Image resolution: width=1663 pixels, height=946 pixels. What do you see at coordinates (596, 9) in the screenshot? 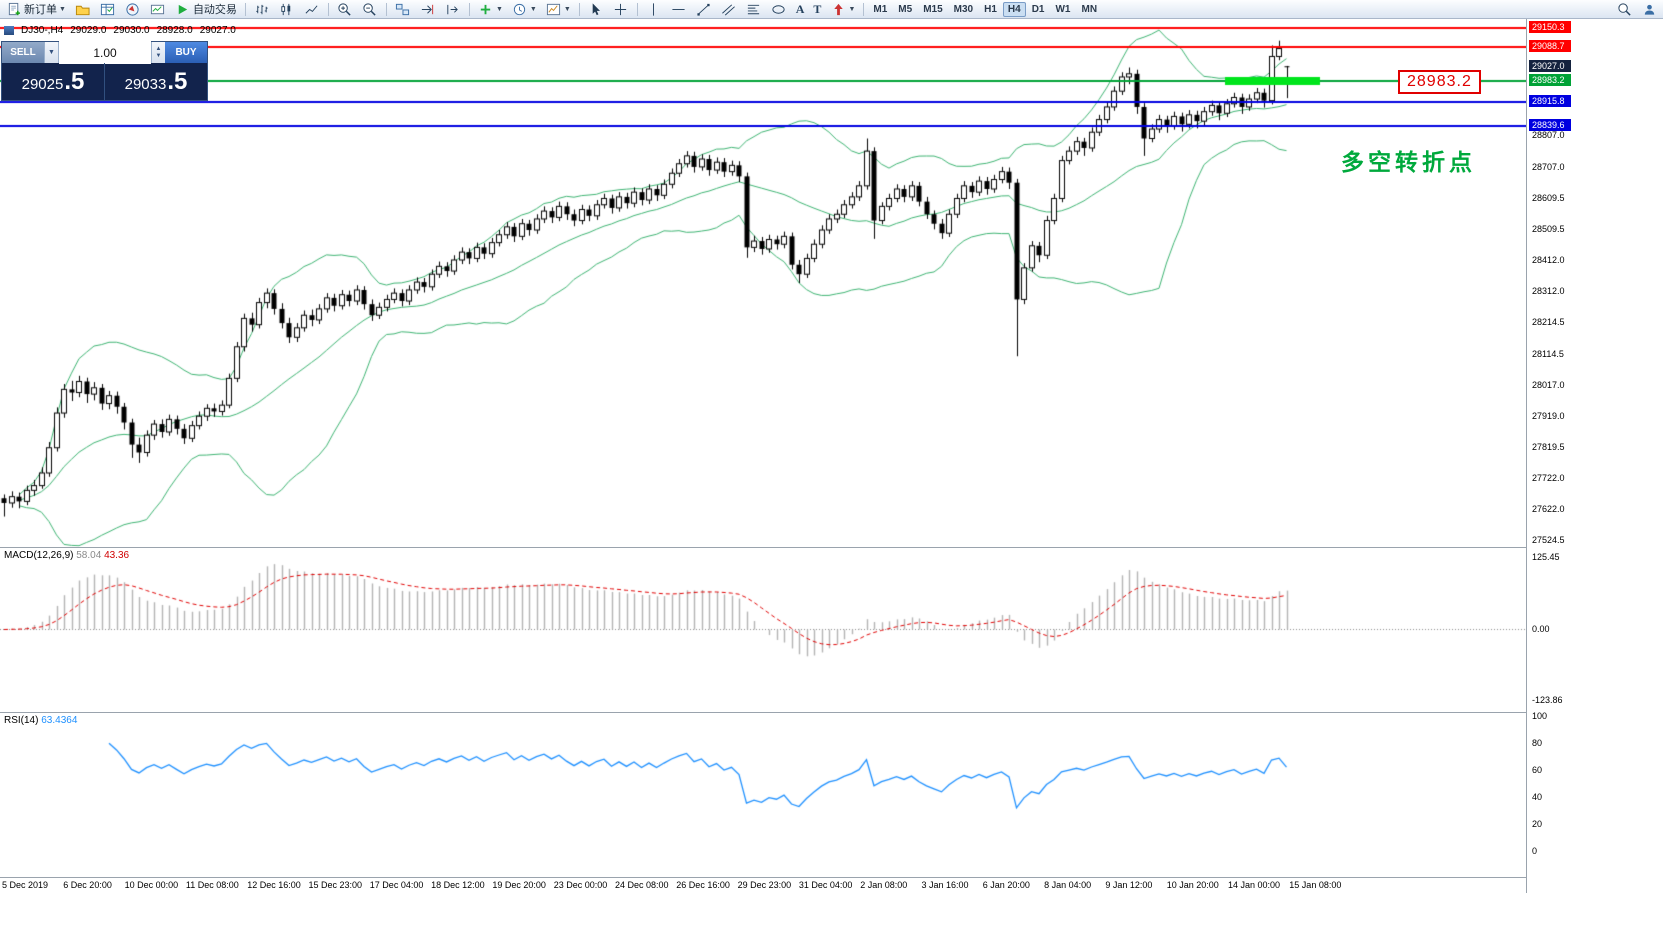
I see `cursor-button` at bounding box center [596, 9].